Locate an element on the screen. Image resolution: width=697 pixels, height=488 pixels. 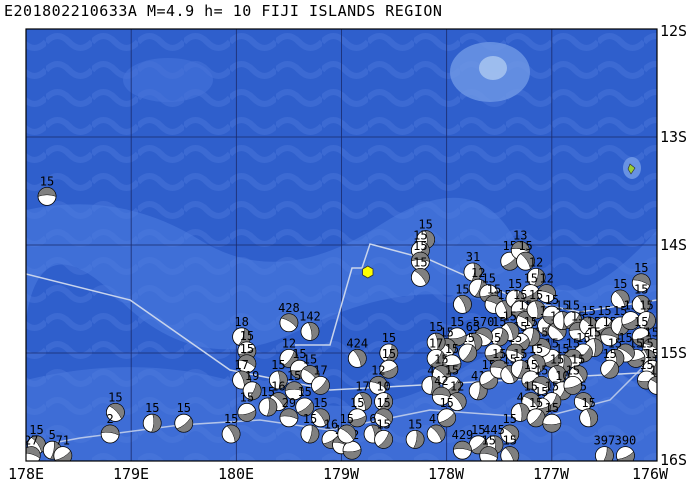
lon-label-179w: 179W is located at coordinates (341, 474).